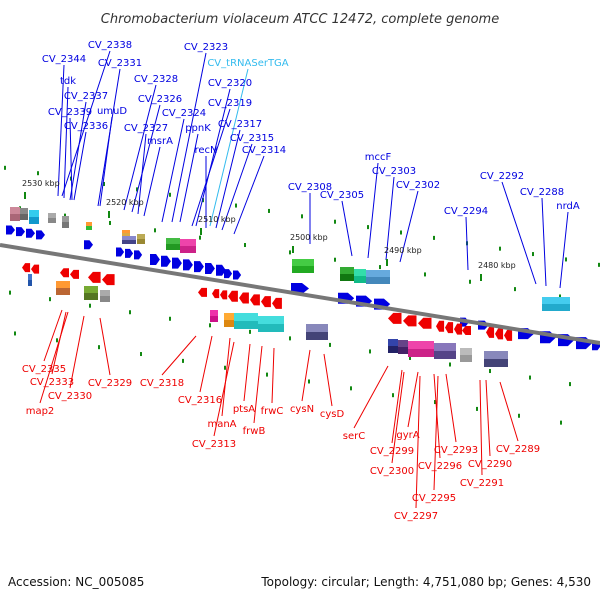  Describe the element at coordinates (40, 411) in the screenshot. I see `gene-label-reverse: map2` at that location.